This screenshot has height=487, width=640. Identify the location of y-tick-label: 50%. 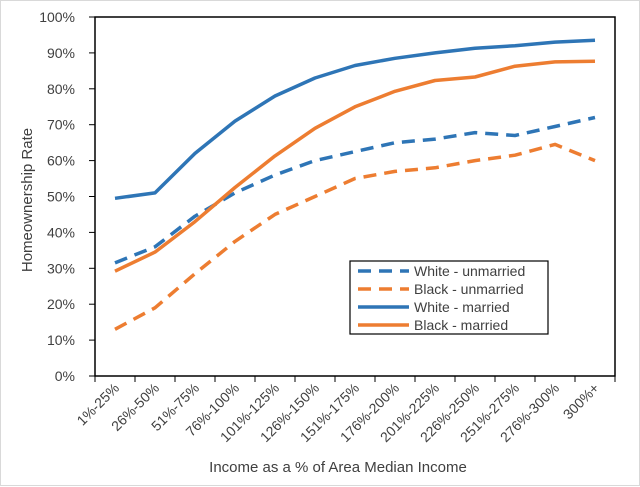
(61, 197).